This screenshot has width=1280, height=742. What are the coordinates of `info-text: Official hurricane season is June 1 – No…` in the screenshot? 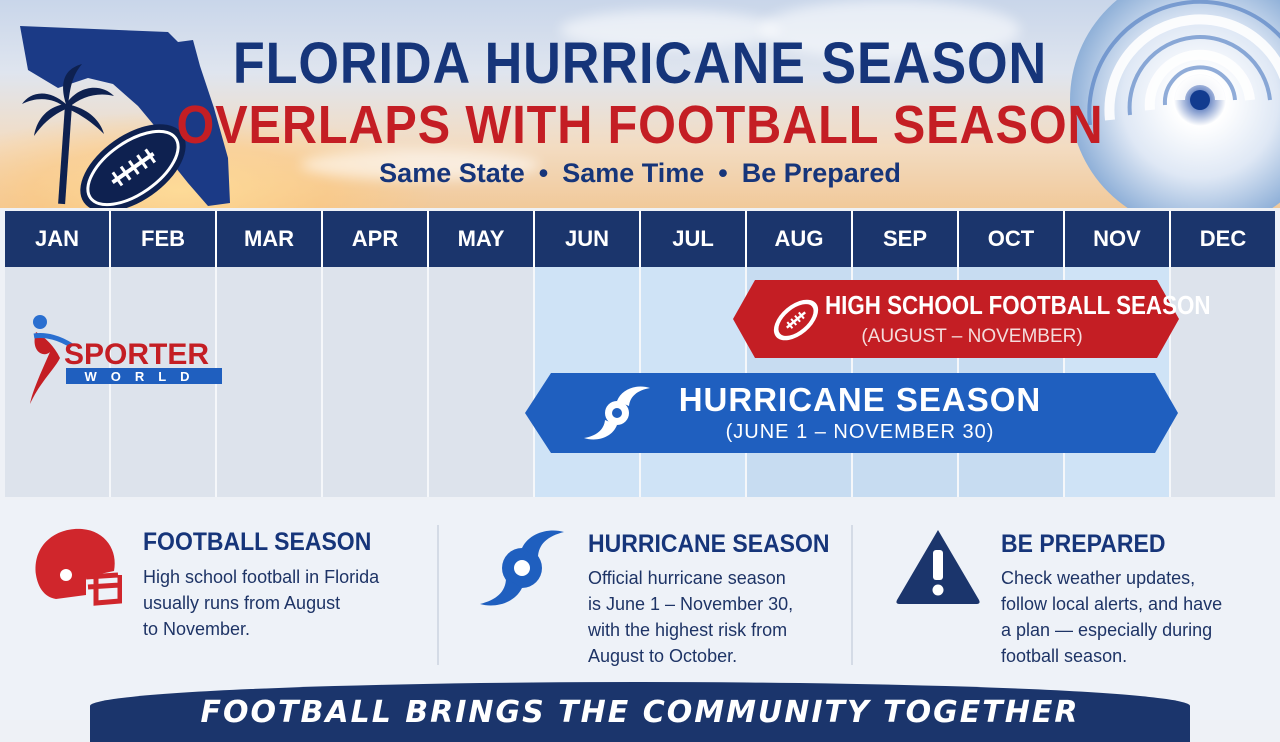 It's located at (690, 617).